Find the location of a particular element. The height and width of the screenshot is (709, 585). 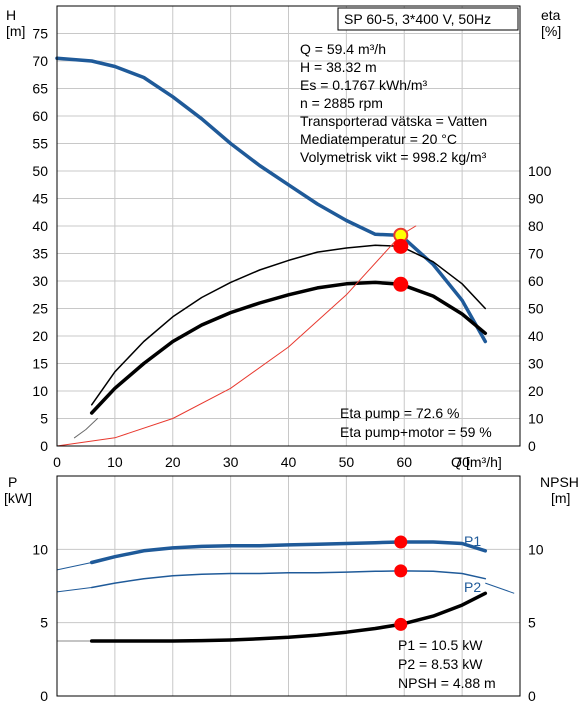

x-tick-label: 50 is located at coordinates (347, 462).